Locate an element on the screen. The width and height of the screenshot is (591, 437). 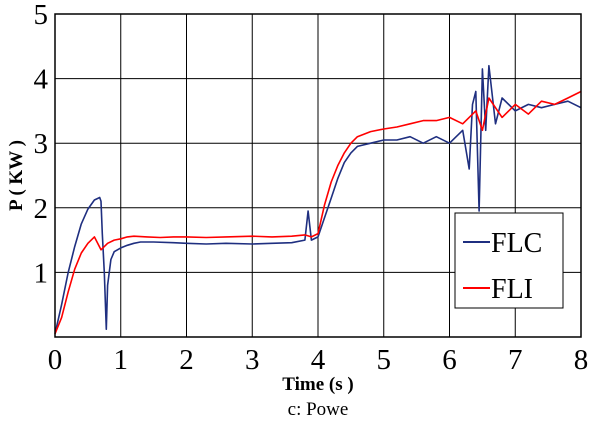
legend: FLC FLI is located at coordinates (509, 260).